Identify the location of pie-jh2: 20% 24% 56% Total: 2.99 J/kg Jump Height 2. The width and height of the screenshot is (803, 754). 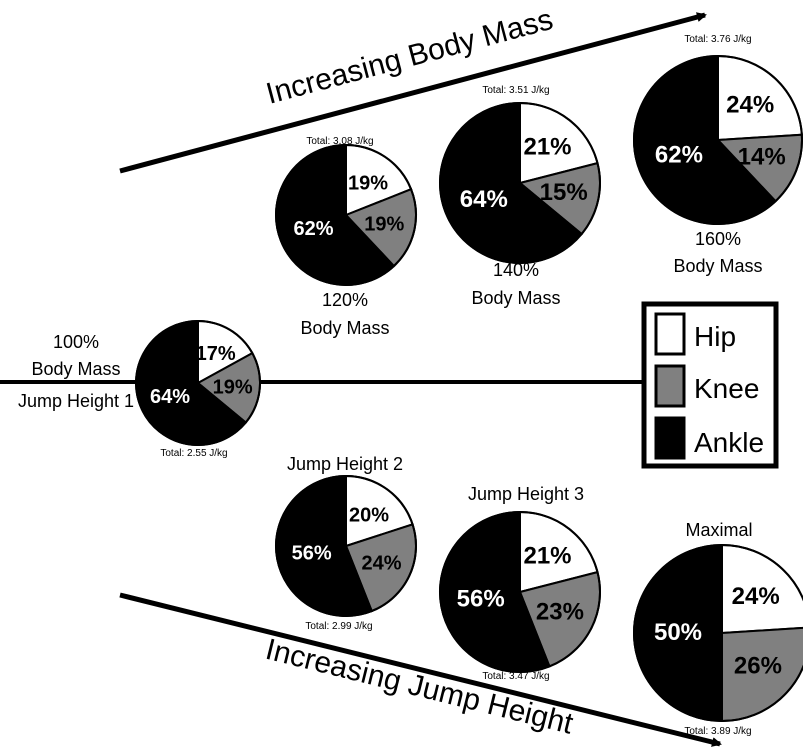
(345, 543).